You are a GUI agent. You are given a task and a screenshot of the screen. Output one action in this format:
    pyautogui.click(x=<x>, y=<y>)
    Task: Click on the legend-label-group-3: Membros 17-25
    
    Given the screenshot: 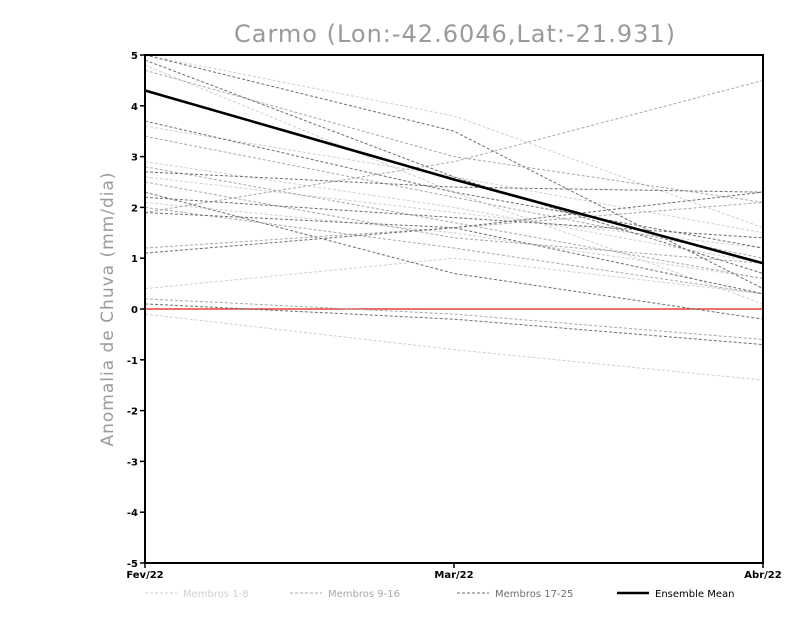 What is the action you would take?
    pyautogui.click(x=534, y=594)
    